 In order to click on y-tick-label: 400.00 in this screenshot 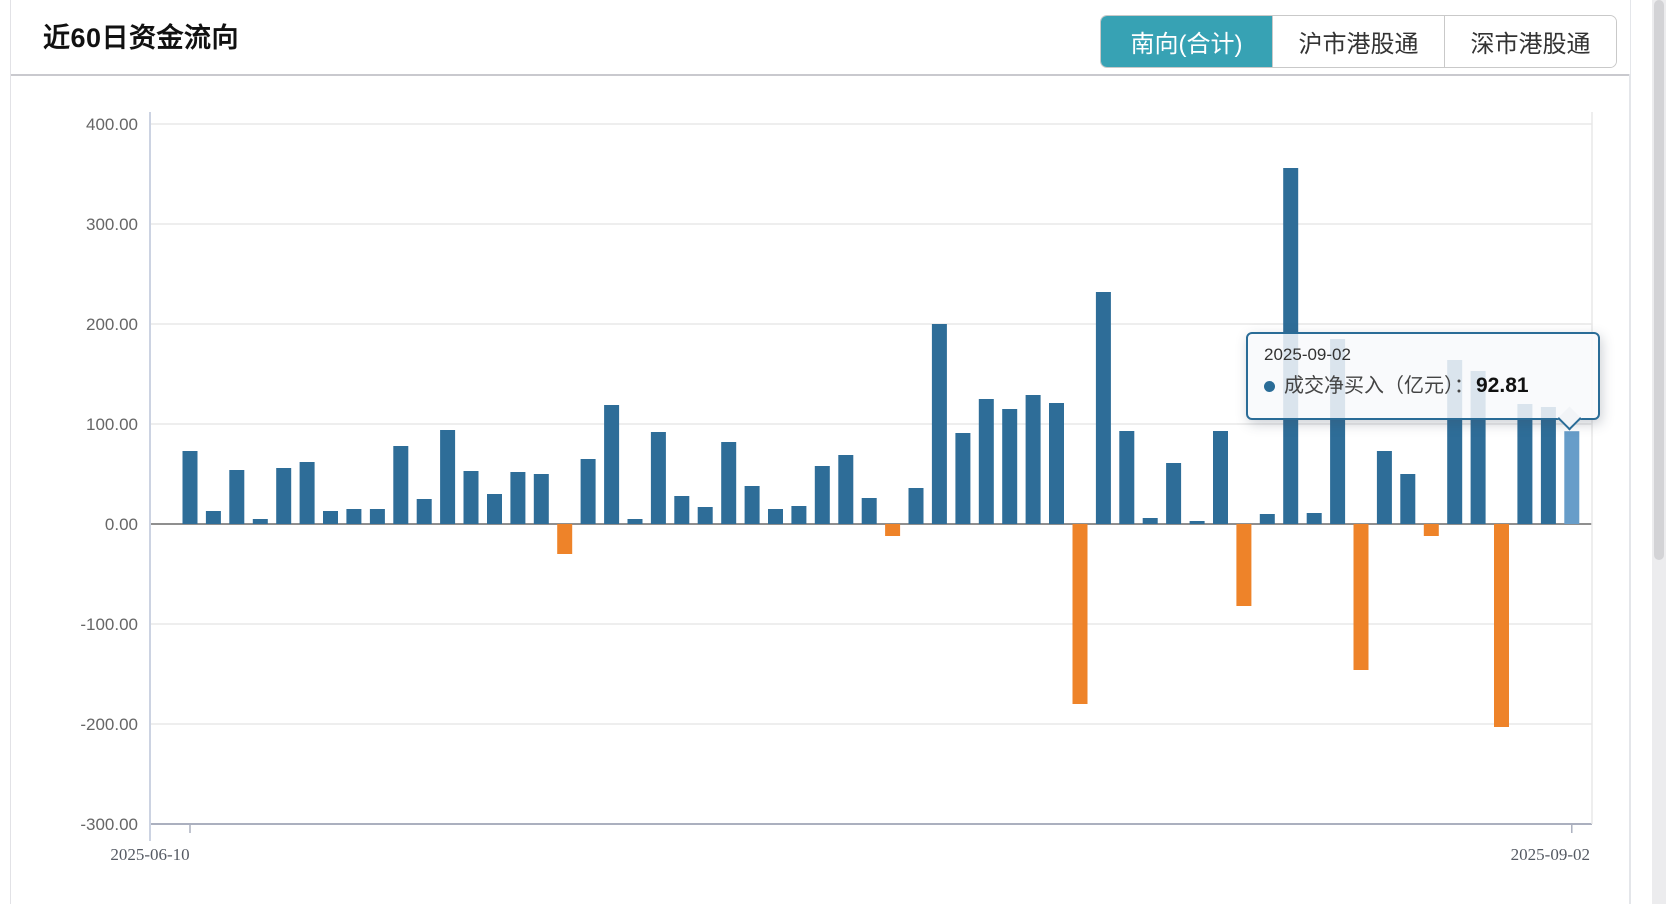, I will do `click(112, 124)`.